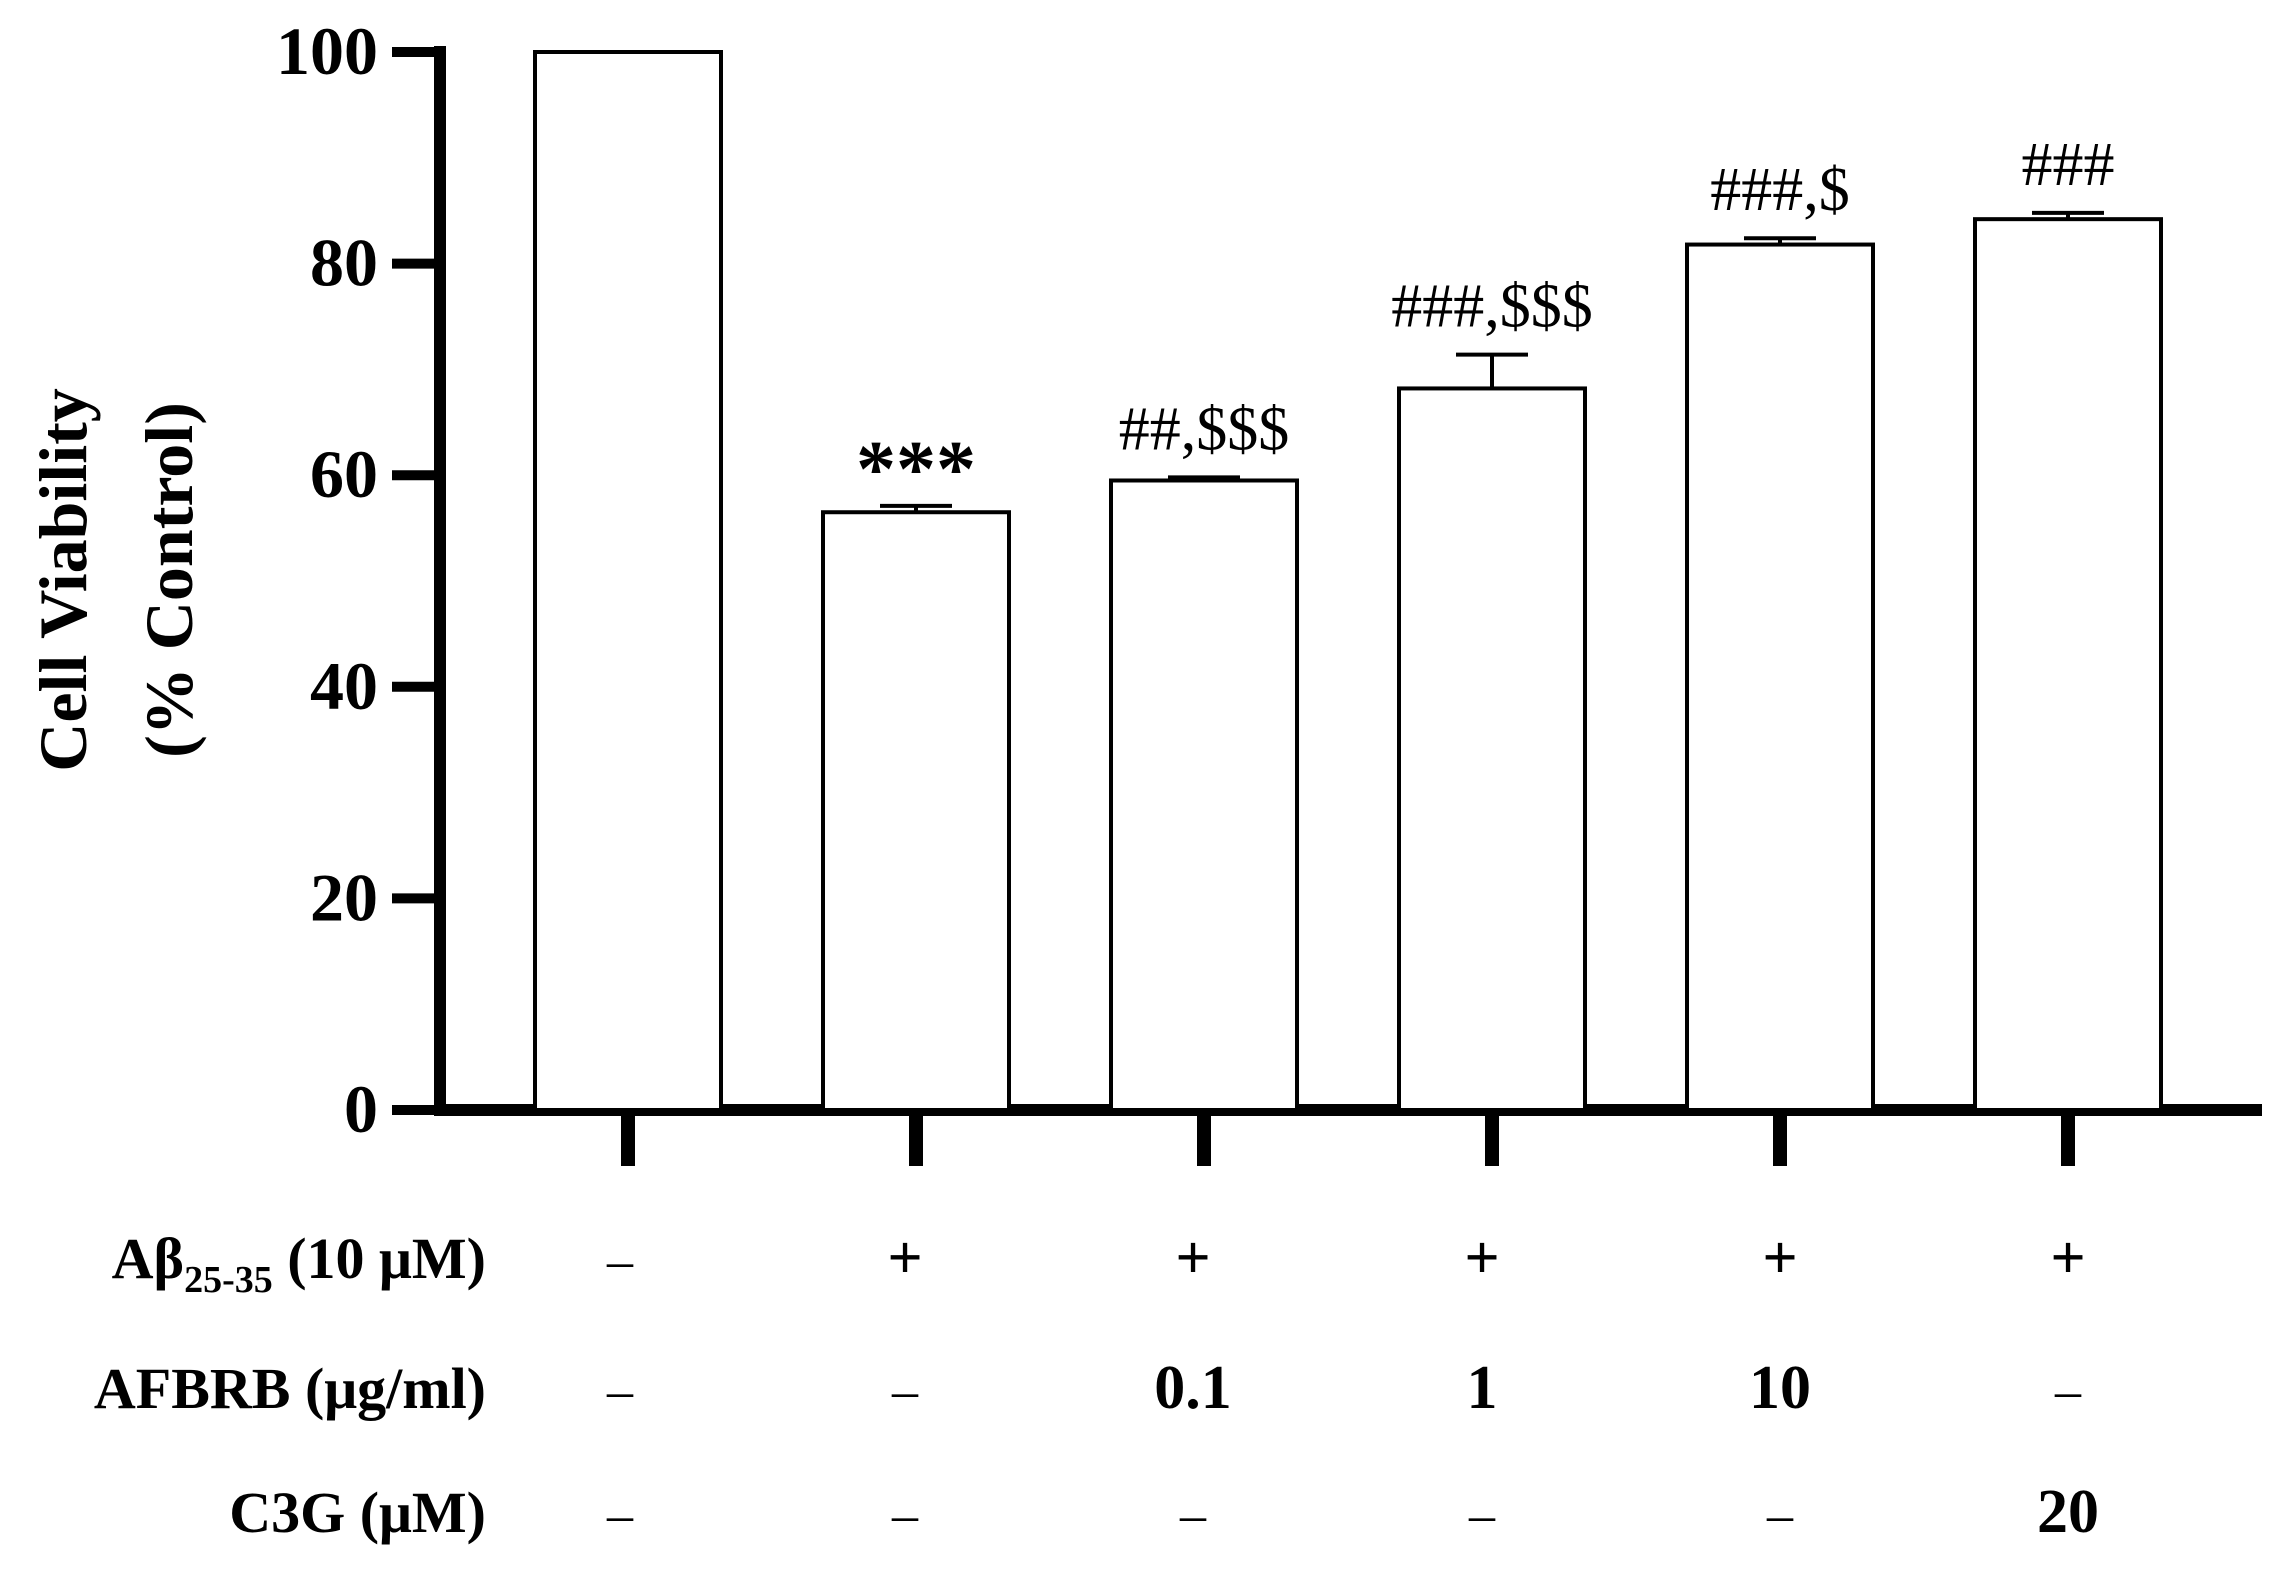  I want to click on y-tick-label: 0, so click(361, 1109).